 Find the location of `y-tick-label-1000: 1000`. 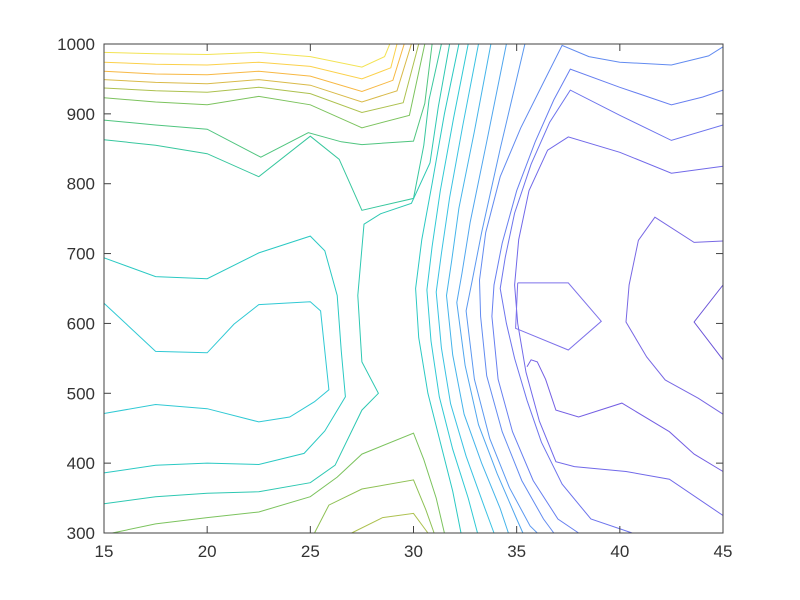

y-tick-label-1000: 1000 is located at coordinates (76, 44).